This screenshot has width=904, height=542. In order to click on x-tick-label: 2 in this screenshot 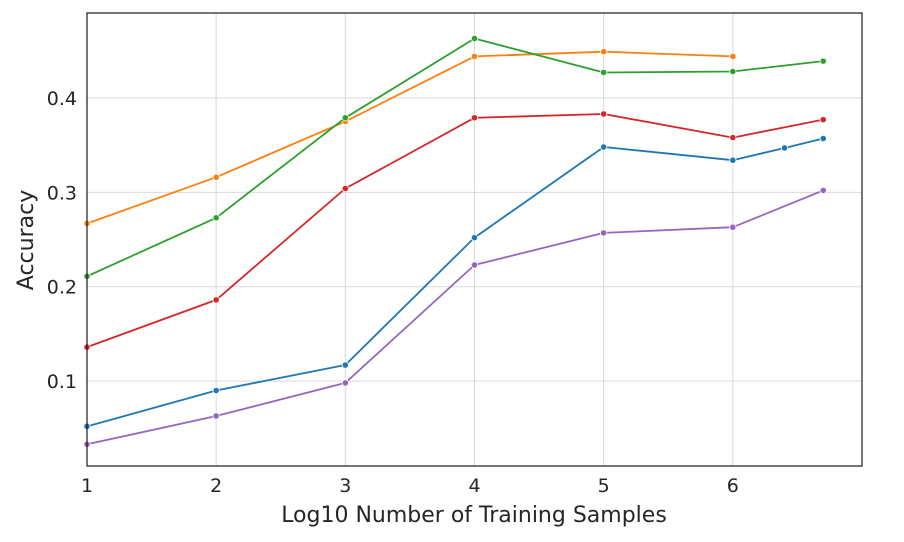, I will do `click(216, 486)`.